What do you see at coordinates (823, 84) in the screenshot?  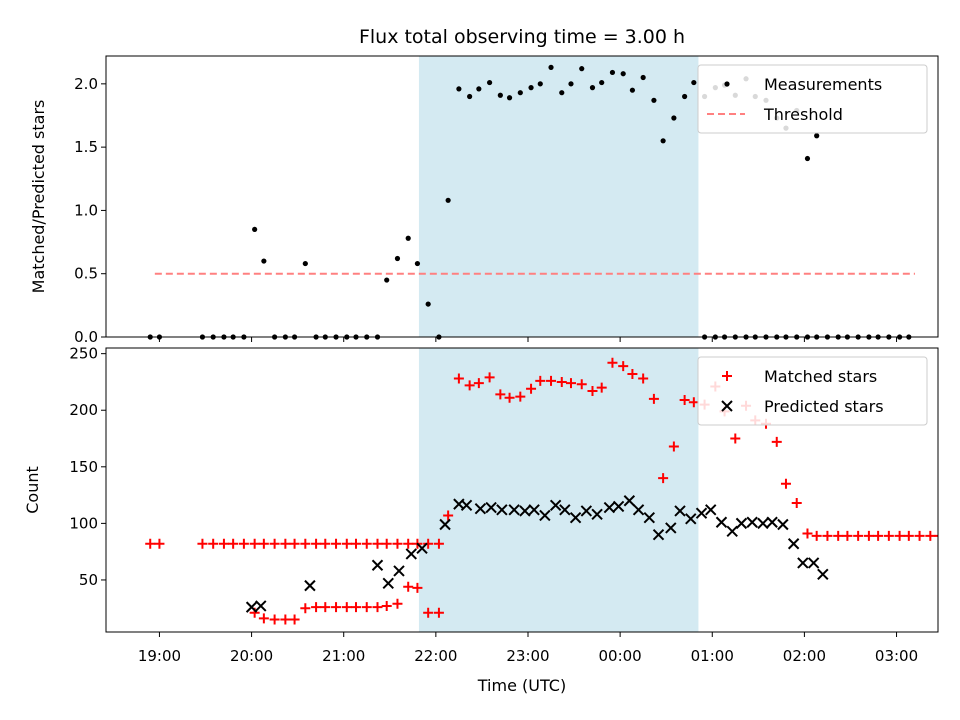 I see `legend-label: Measurements` at bounding box center [823, 84].